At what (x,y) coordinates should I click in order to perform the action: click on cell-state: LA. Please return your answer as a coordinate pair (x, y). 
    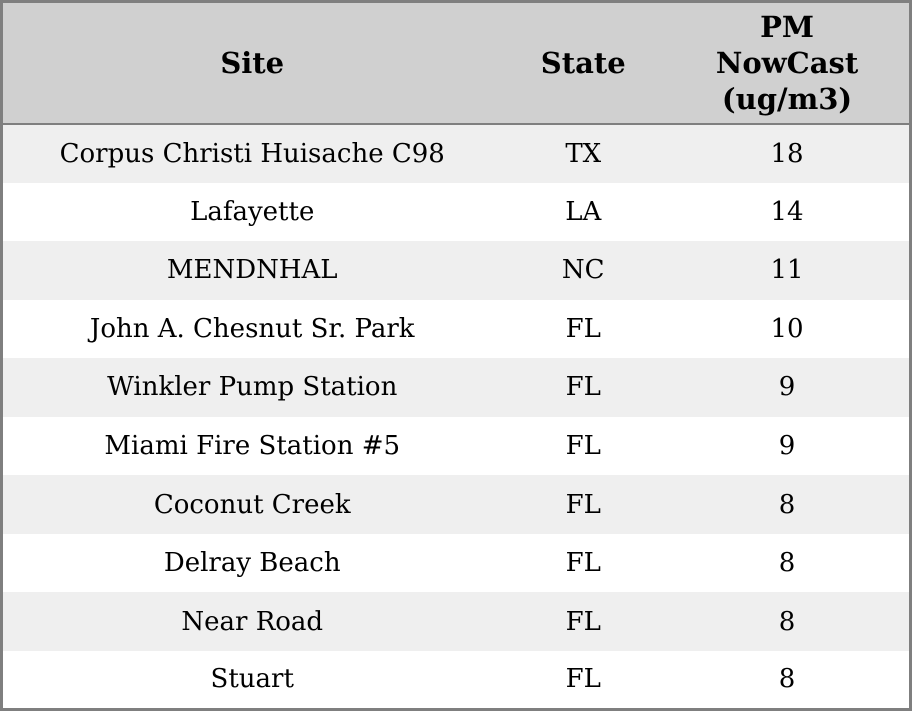
    Looking at the image, I should click on (583, 211).